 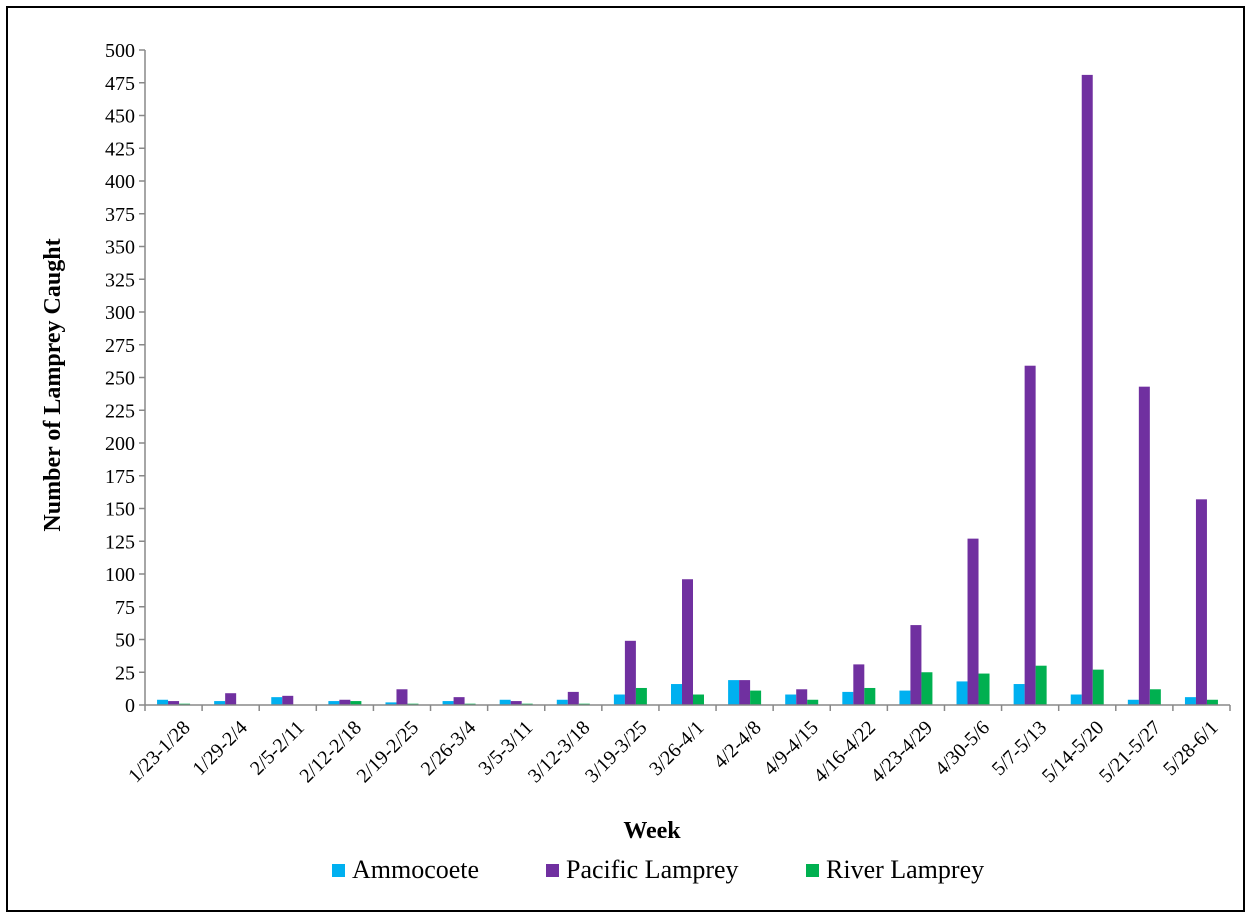 I want to click on x-tick-label: 1/23-1/28, so click(x=159, y=752).